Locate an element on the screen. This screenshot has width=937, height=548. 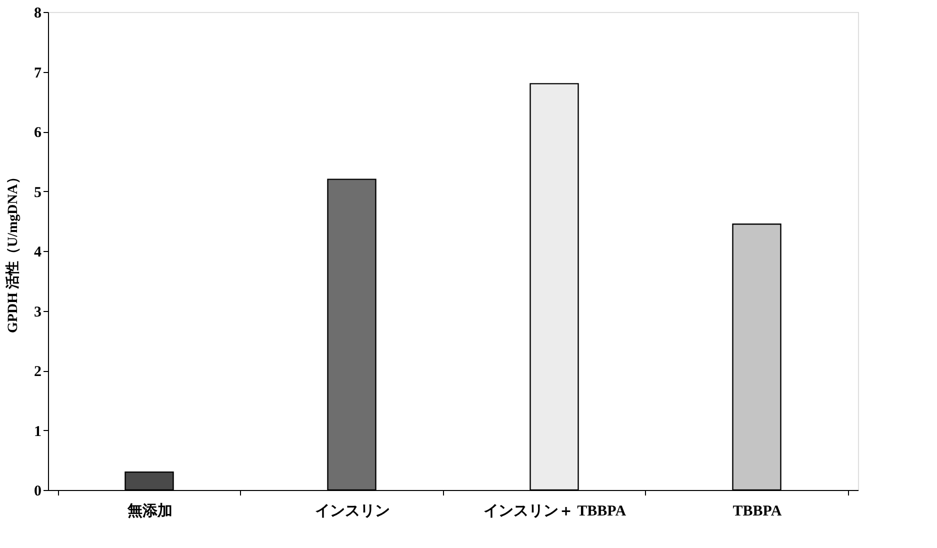
y-tick-label: 7 is located at coordinates (38, 73).